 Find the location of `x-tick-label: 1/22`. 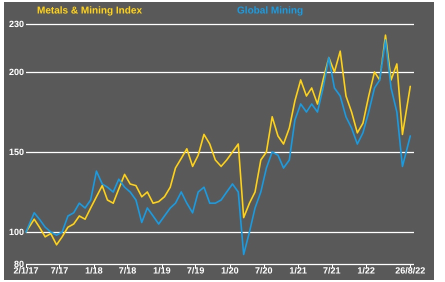

x-tick-label: 1/22 is located at coordinates (366, 271).